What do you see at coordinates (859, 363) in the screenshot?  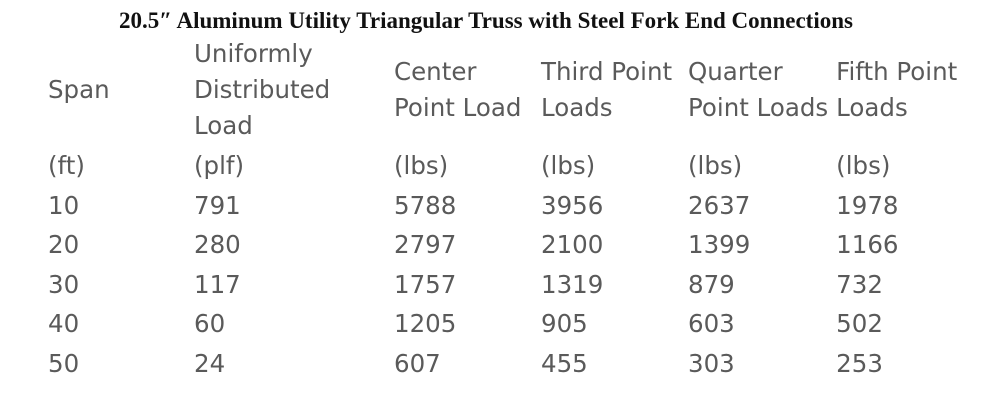 I see `table-cell: 253` at bounding box center [859, 363].